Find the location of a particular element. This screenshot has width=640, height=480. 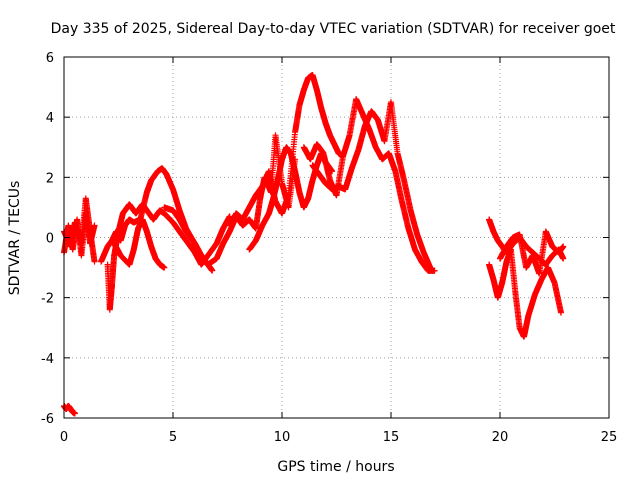

series-trace-b is located at coordinates (79, 234).